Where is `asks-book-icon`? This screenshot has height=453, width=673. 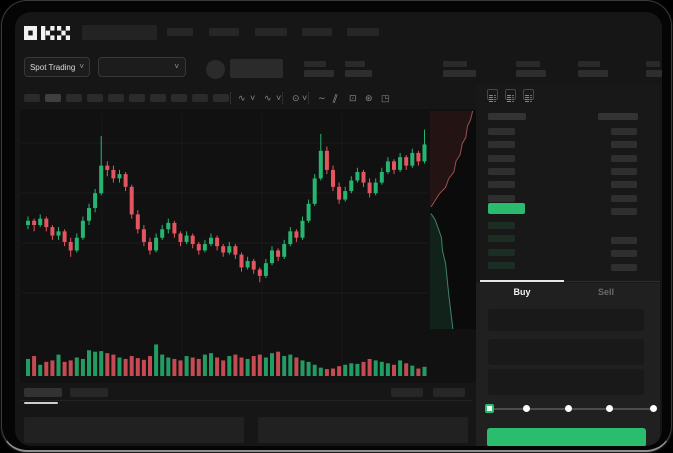 asks-book-icon is located at coordinates (528, 95).